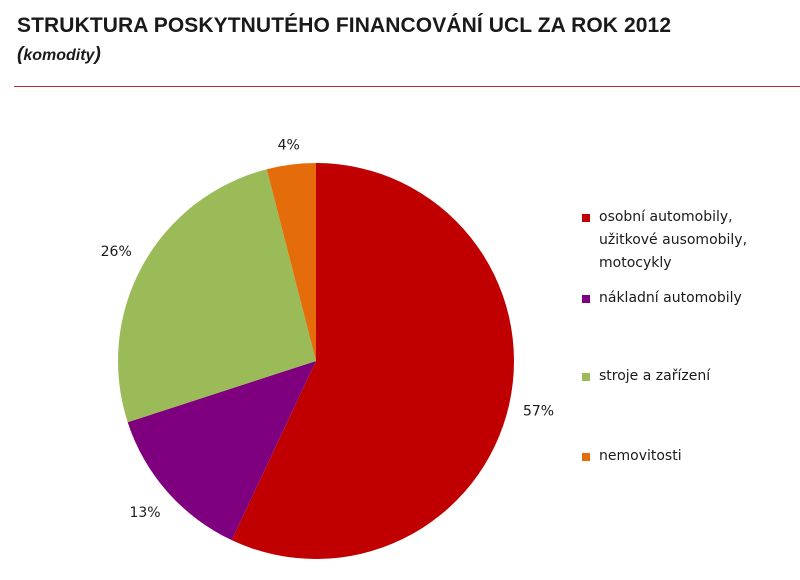  I want to click on legend-label: nemovitosti, so click(640, 456).